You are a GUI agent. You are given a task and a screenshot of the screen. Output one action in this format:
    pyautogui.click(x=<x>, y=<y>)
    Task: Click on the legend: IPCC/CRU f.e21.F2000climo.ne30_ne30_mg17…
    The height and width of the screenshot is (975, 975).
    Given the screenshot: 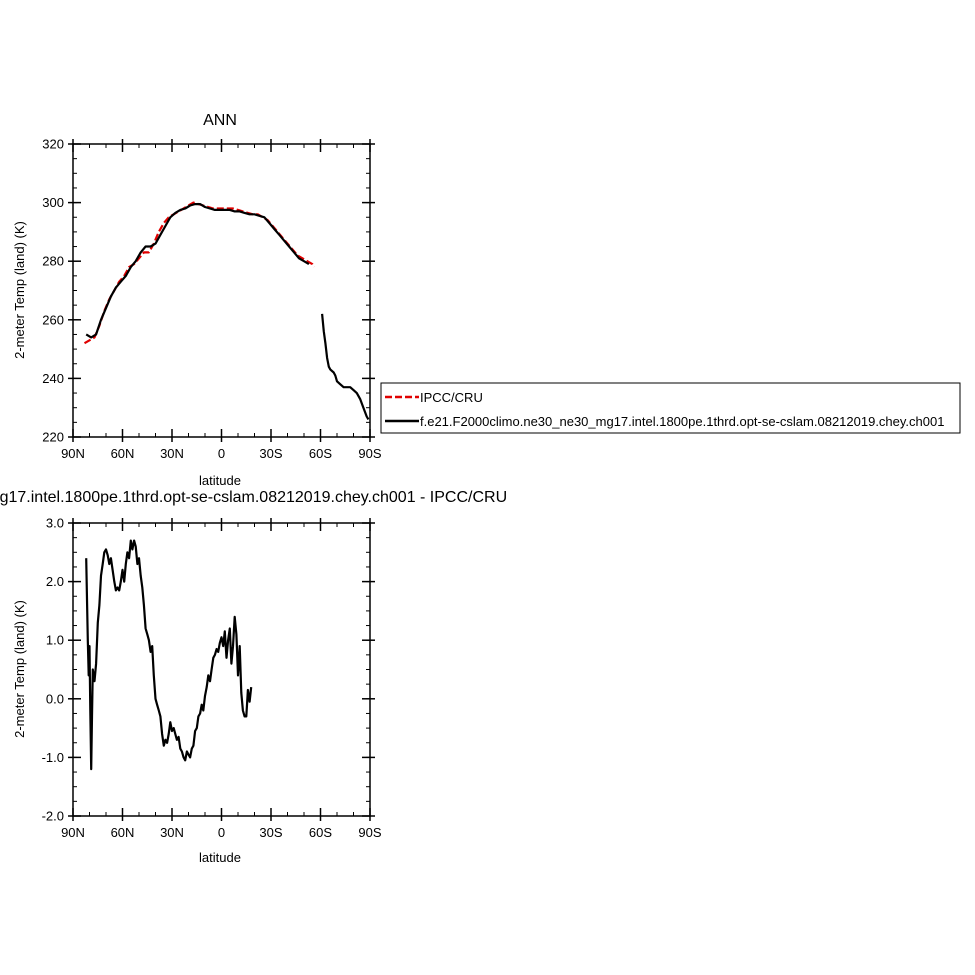 What is the action you would take?
    pyautogui.click(x=670, y=408)
    